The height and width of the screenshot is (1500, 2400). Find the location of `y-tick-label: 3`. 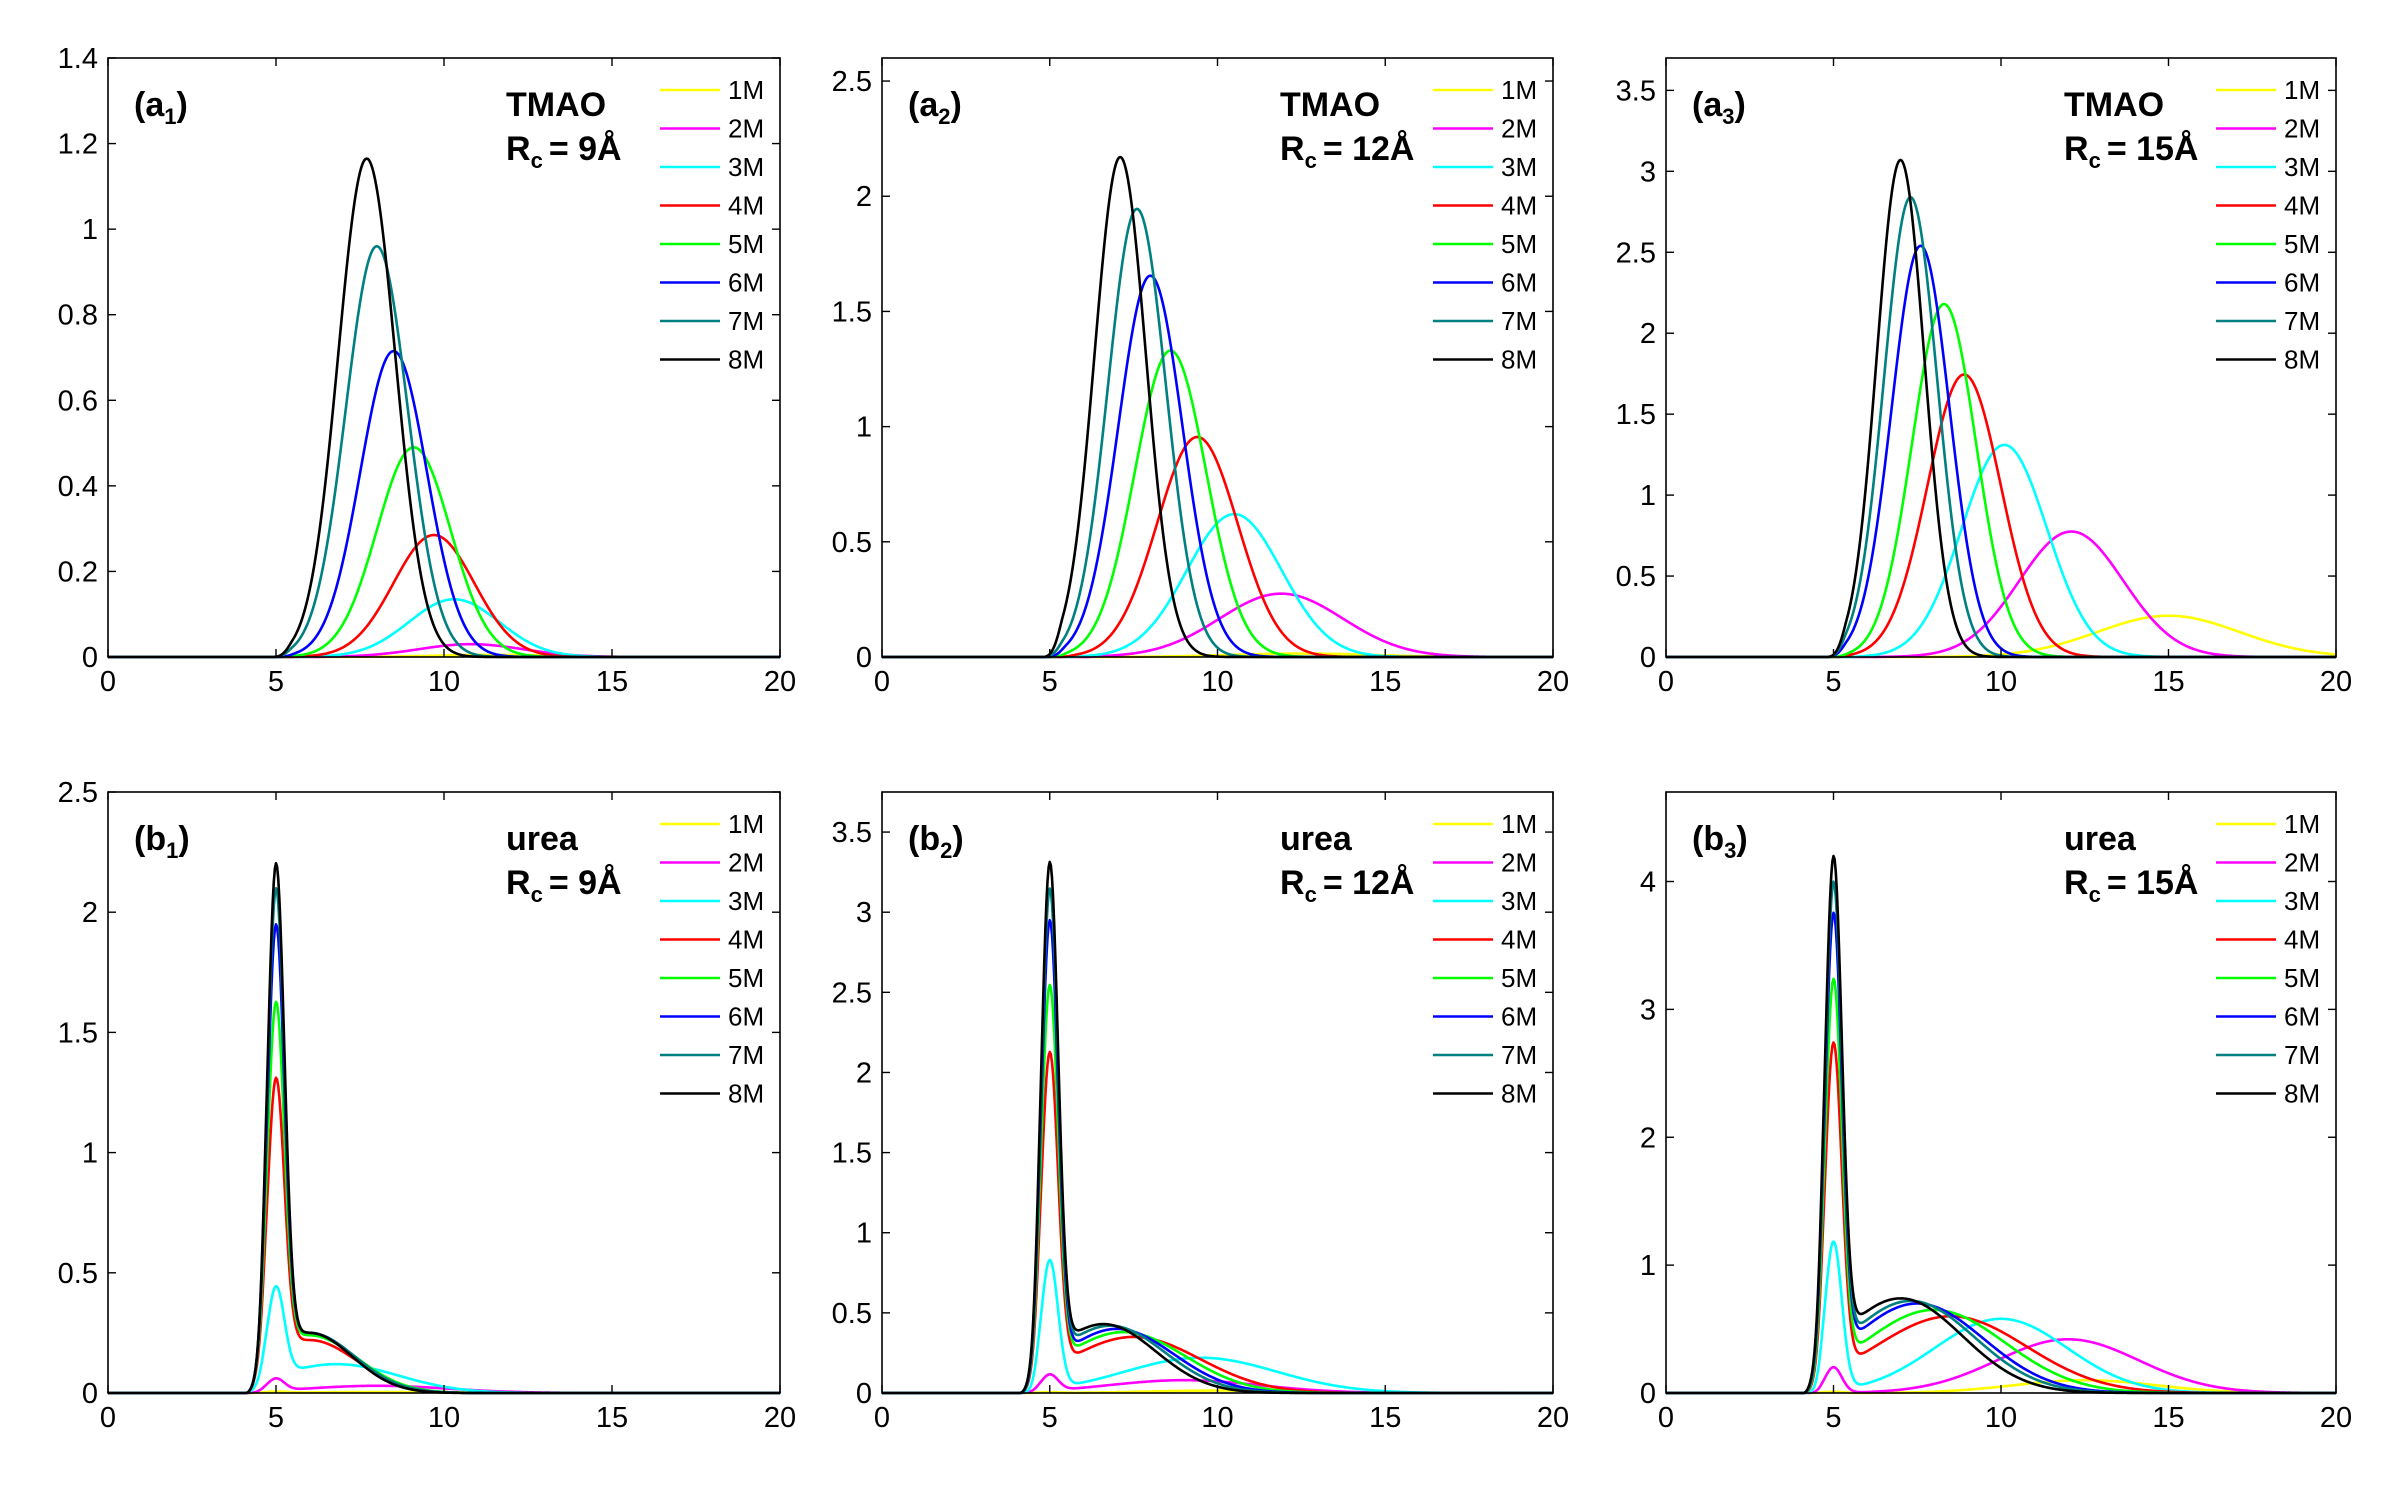

y-tick-label: 3 is located at coordinates (1648, 172).